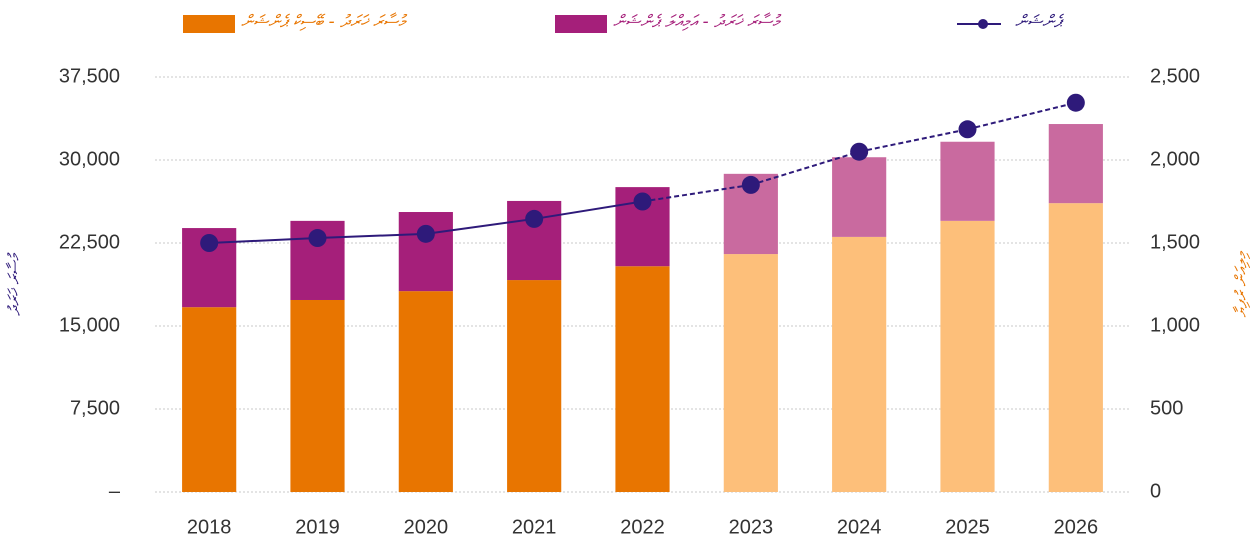  I want to click on legend-label: މުސާރަ ޚަރަދު - ބޭސިކް ޕެންޝަން, so click(324, 22).